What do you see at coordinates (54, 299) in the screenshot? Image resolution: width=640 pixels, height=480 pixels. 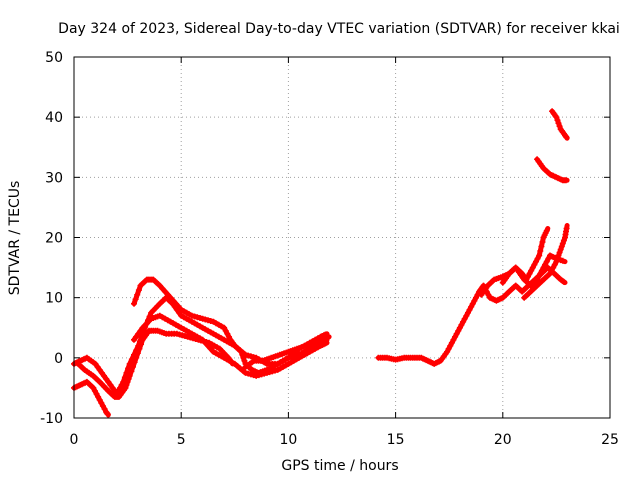 I see `y-tick-label: 10` at bounding box center [54, 299].